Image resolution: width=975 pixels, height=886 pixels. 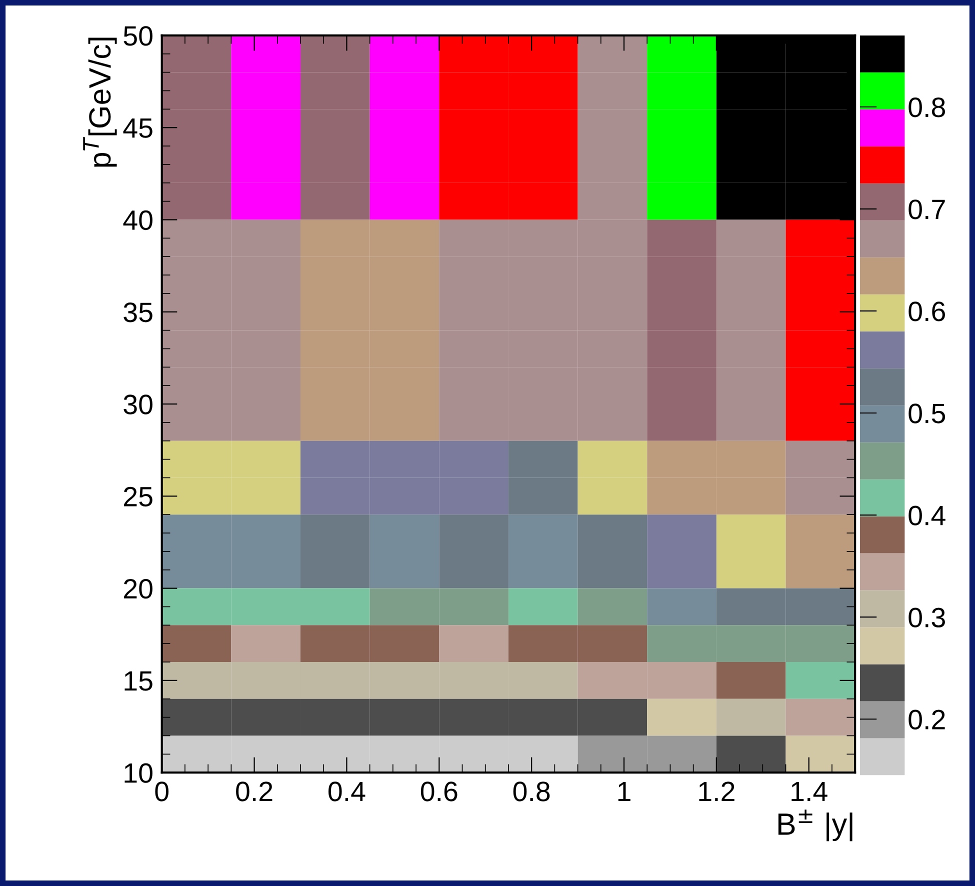 What do you see at coordinates (137, 220) in the screenshot?
I see `y-tick-label: 40` at bounding box center [137, 220].